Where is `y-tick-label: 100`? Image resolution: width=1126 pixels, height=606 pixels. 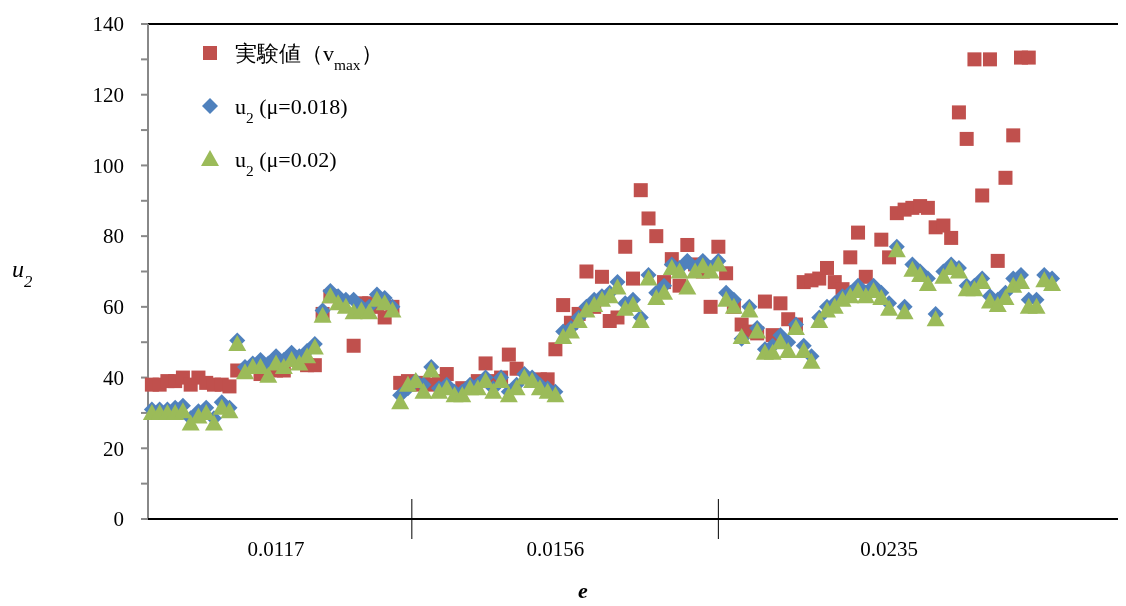 y-tick-label: 100 is located at coordinates (108, 165).